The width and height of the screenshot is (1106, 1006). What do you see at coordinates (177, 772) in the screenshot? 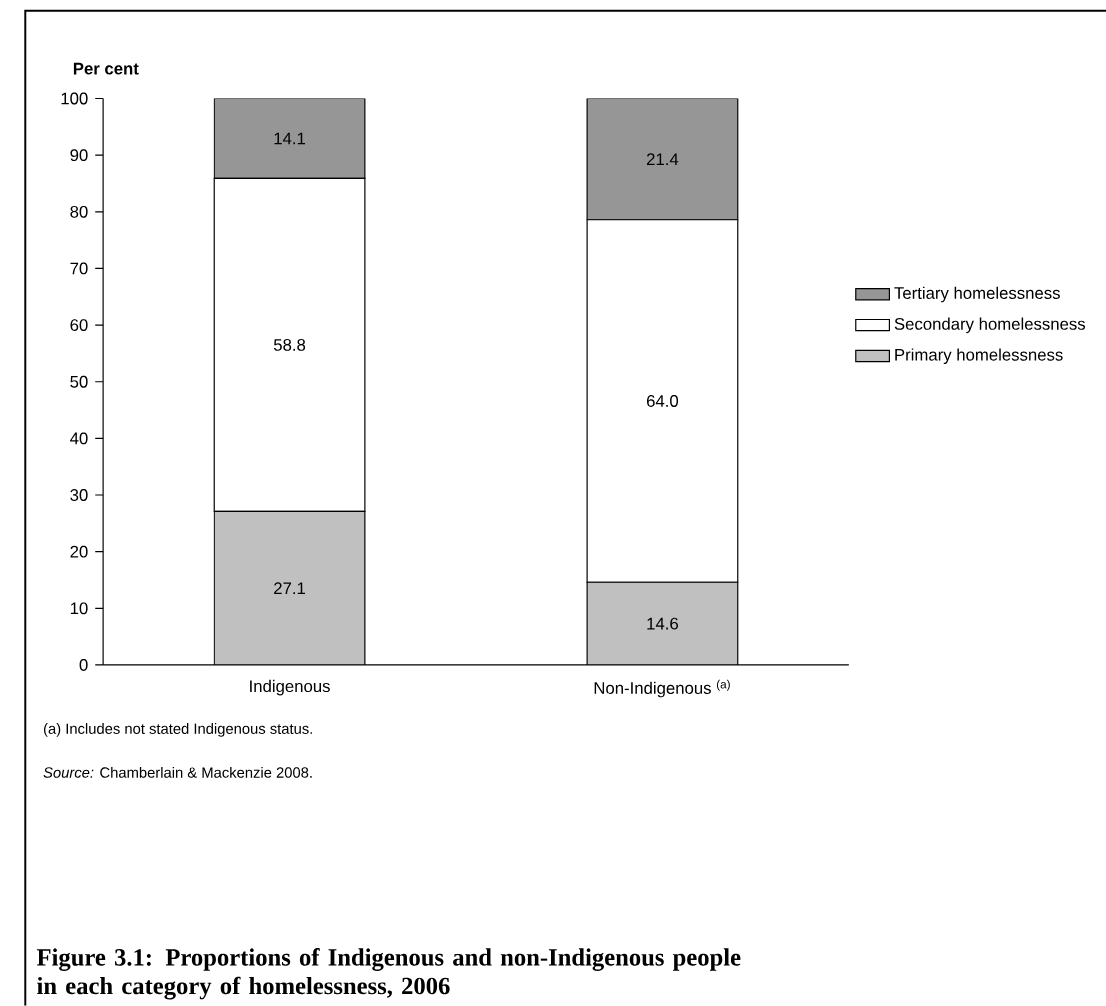
I see `text: Source: Chamberlain & Mackenzie 2008.` at bounding box center [177, 772].